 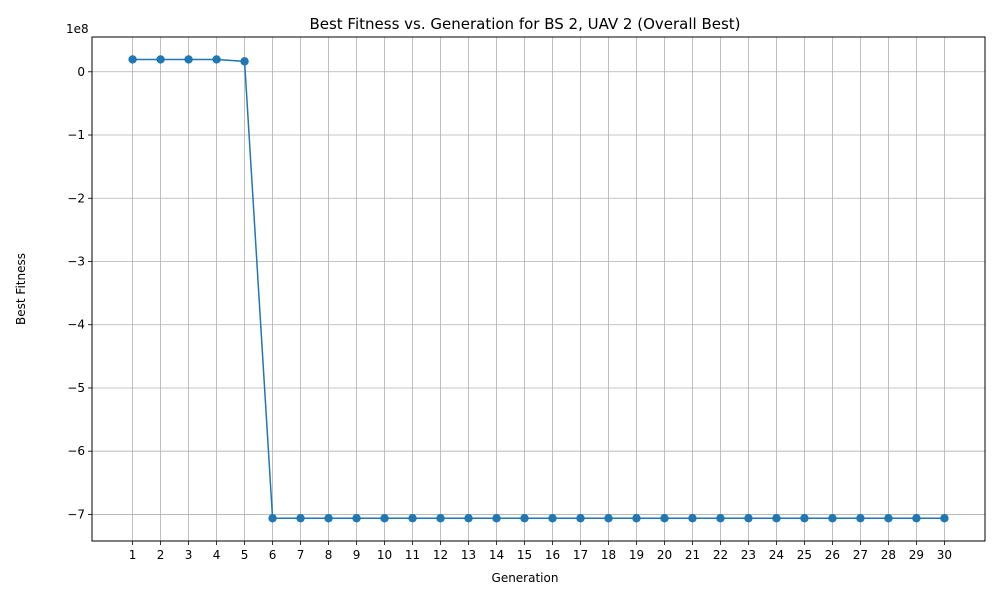 What do you see at coordinates (161, 555) in the screenshot?
I see `x-tick-label: 2` at bounding box center [161, 555].